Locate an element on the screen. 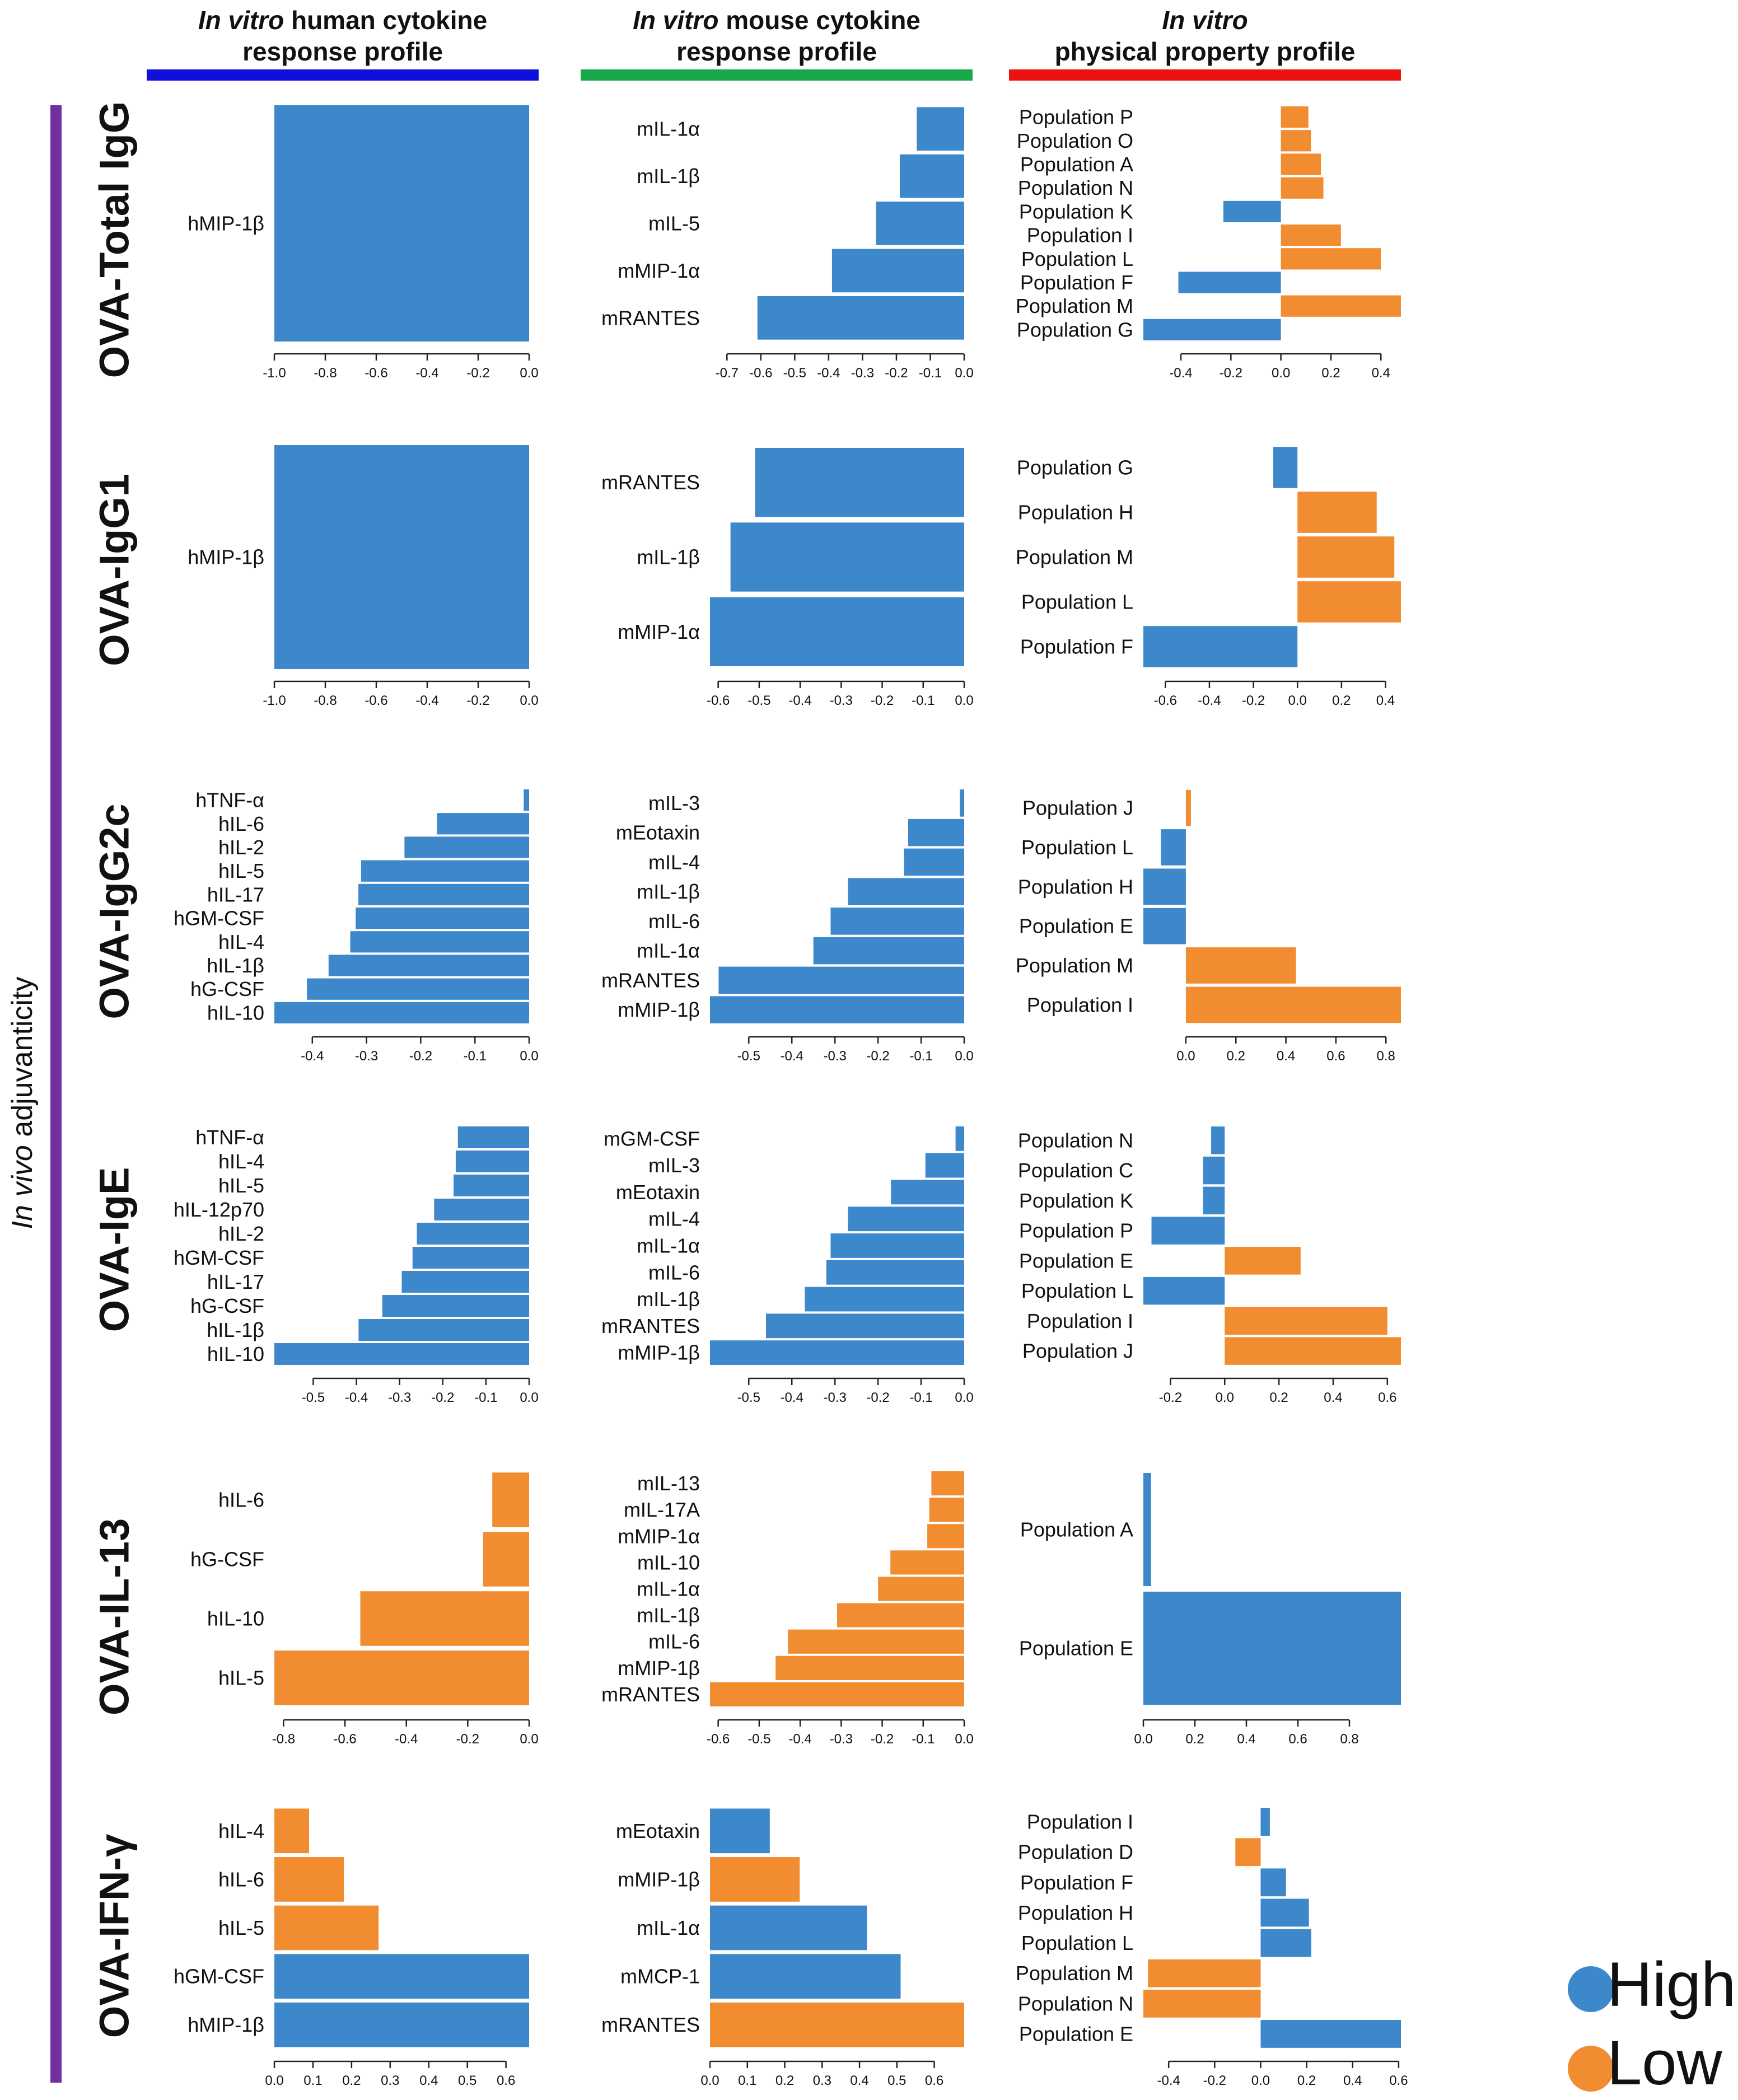 The width and height of the screenshot is (1738, 2100). legend-low-dot is located at coordinates (1591, 2069).